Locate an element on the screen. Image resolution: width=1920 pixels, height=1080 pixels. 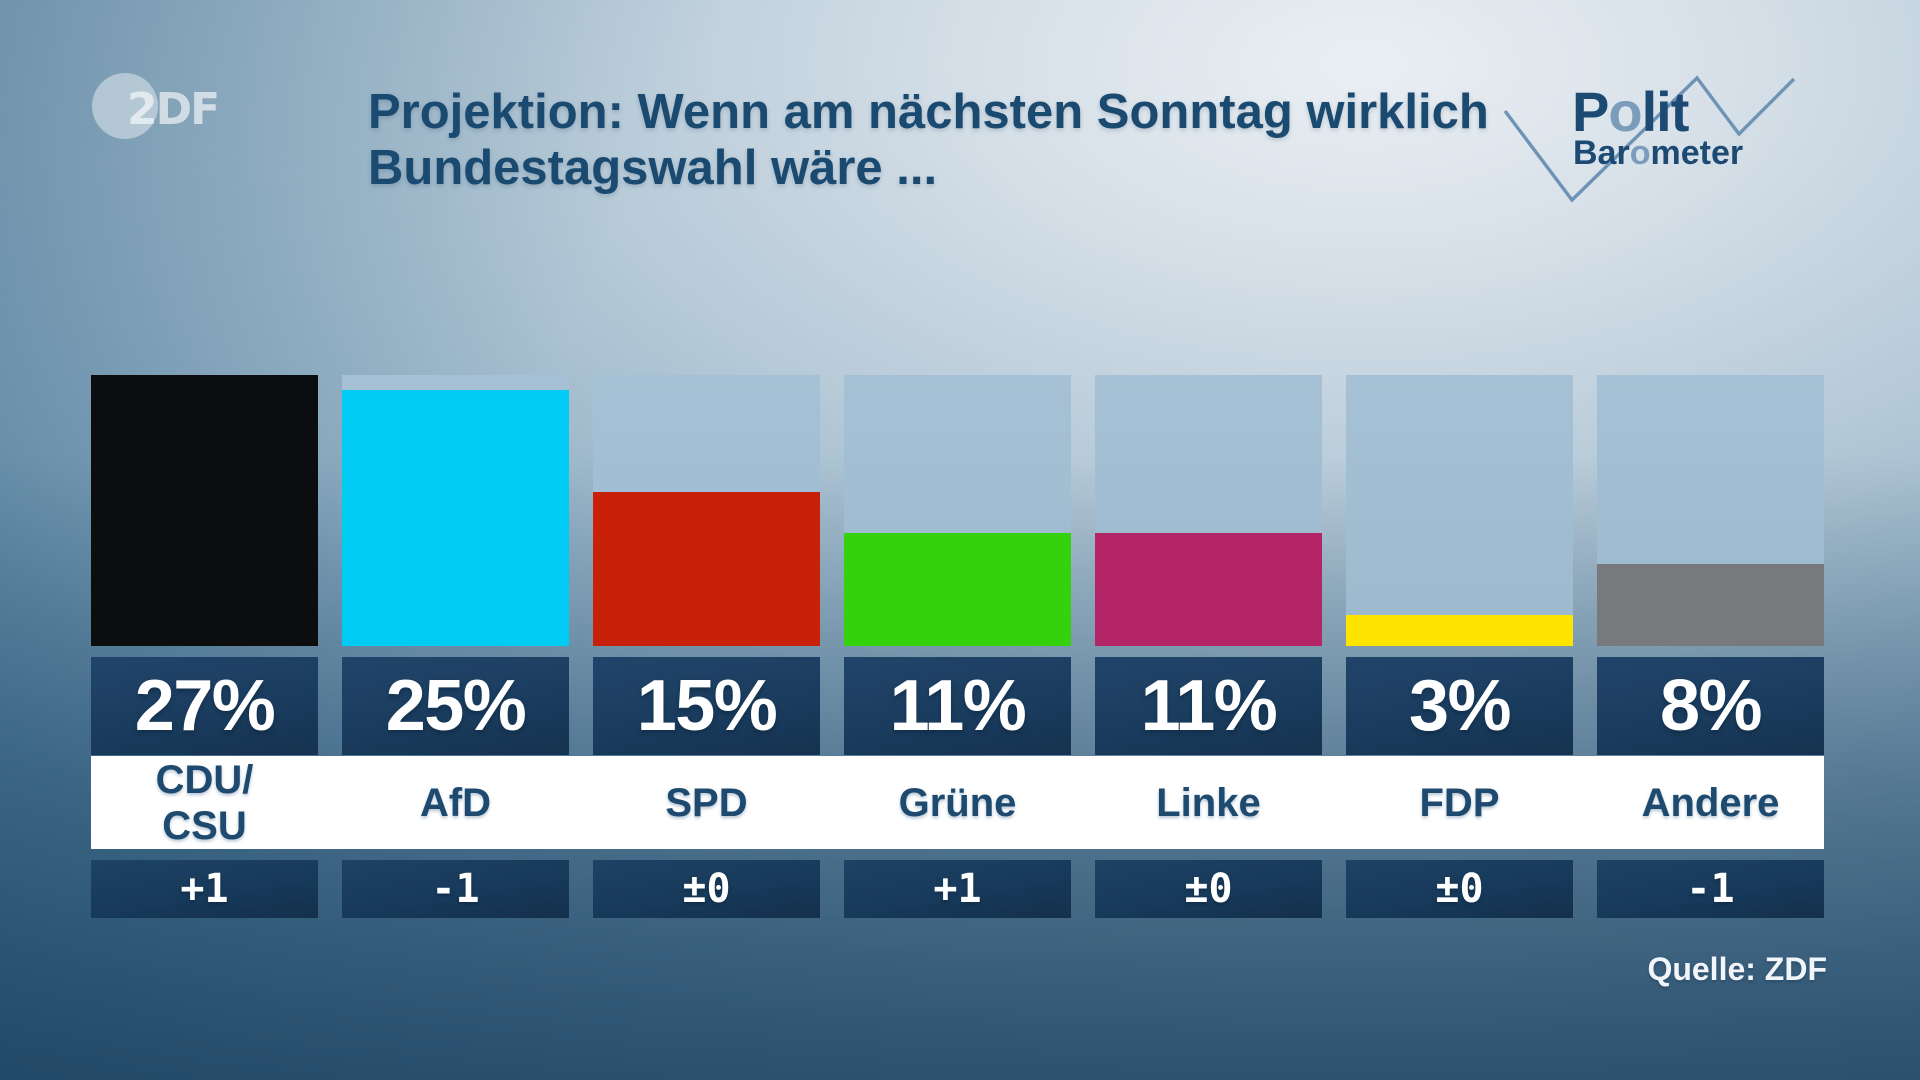
bar-track-Linke is located at coordinates (1208, 510).